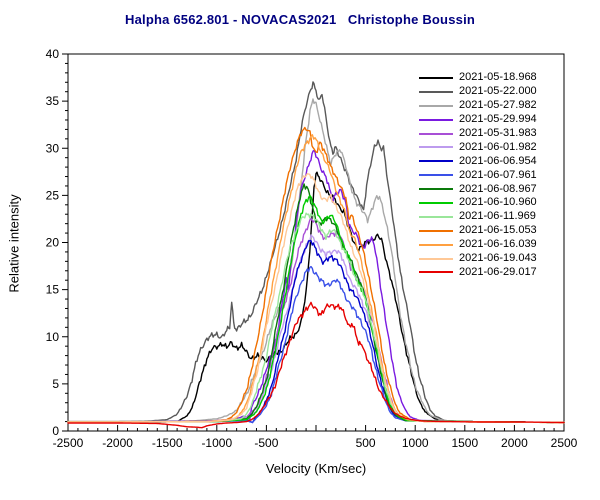 Image resolution: width=600 pixels, height=500 pixels. What do you see at coordinates (498, 230) in the screenshot?
I see `legend-label: 2021-06-15.053` at bounding box center [498, 230].